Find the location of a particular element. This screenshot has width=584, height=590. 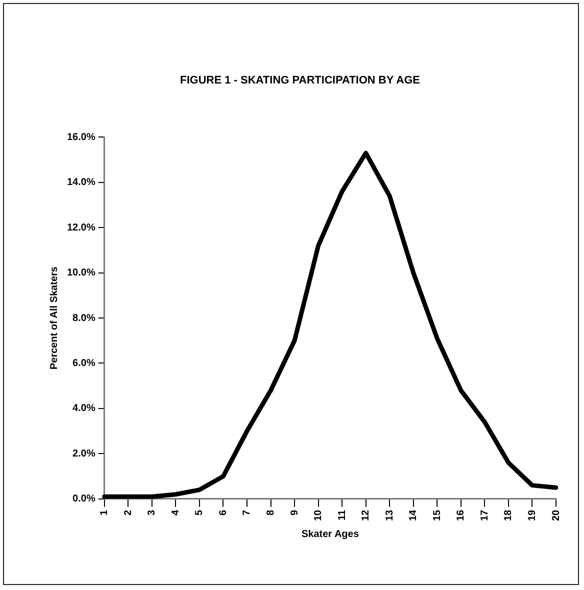

x-tick-label: 6 is located at coordinates (223, 512).